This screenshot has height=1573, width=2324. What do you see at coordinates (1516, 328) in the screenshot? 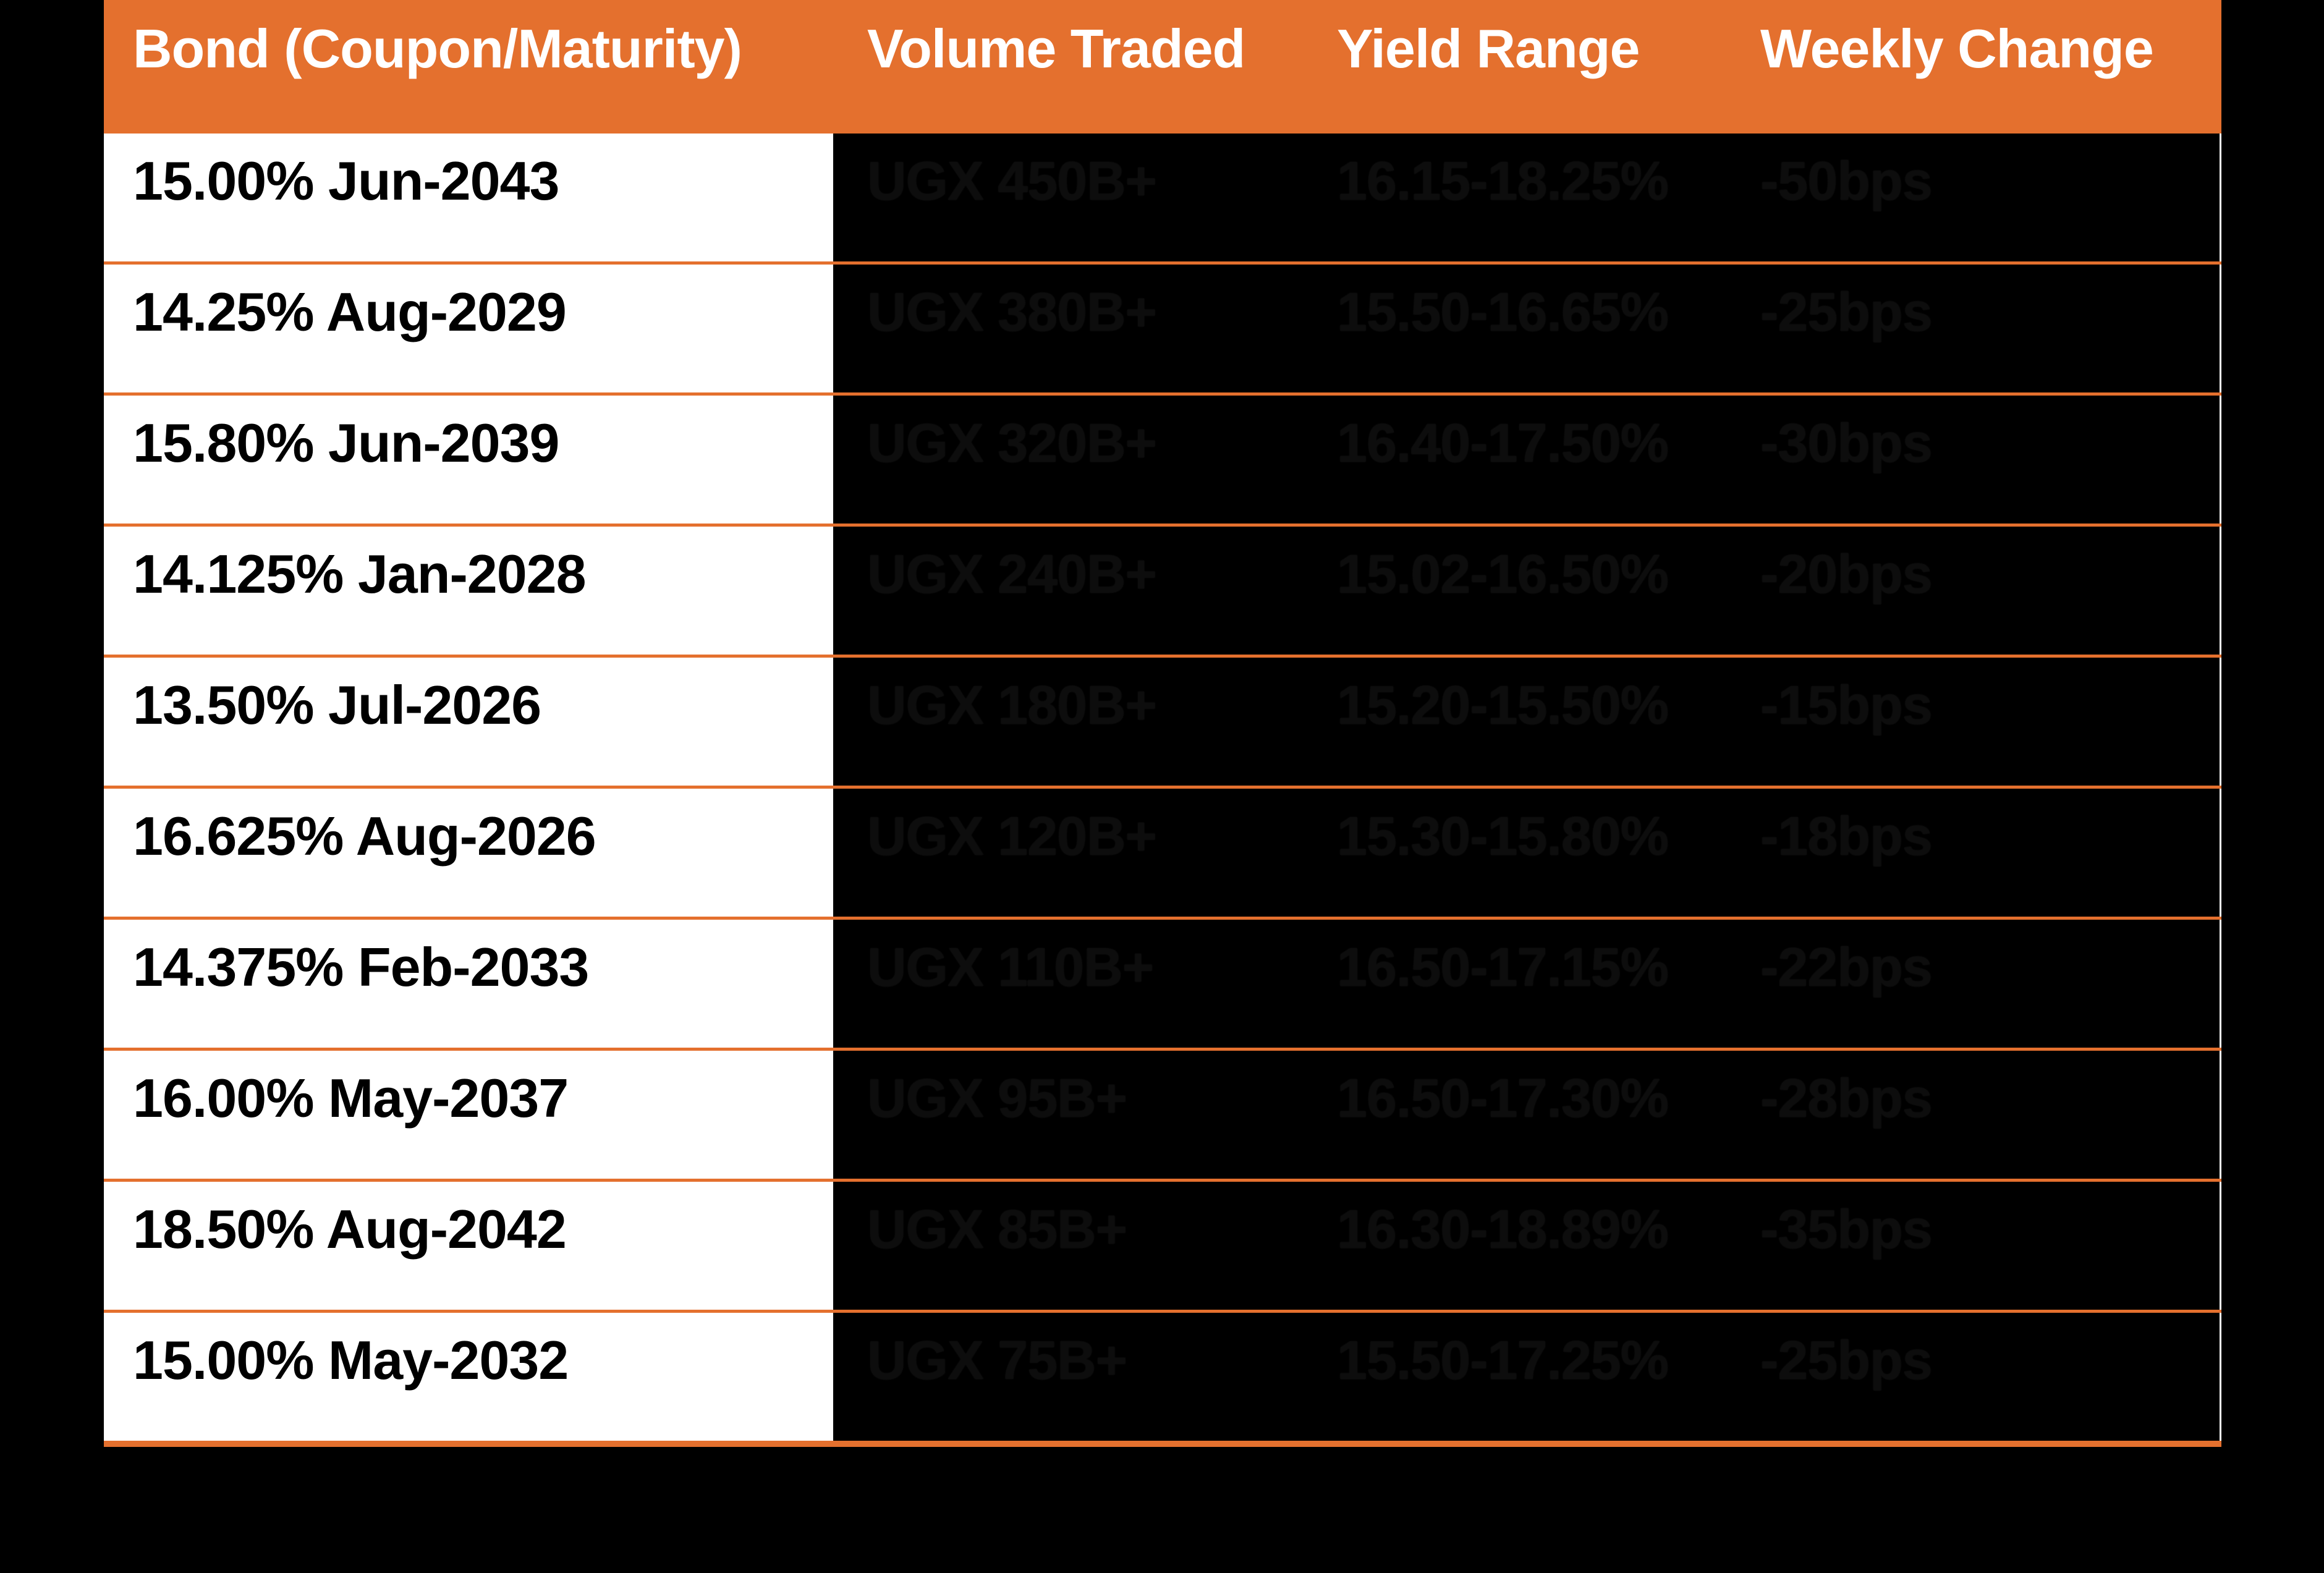
I see `yield-range-cell: 15.50-16.65%` at bounding box center [1516, 328].